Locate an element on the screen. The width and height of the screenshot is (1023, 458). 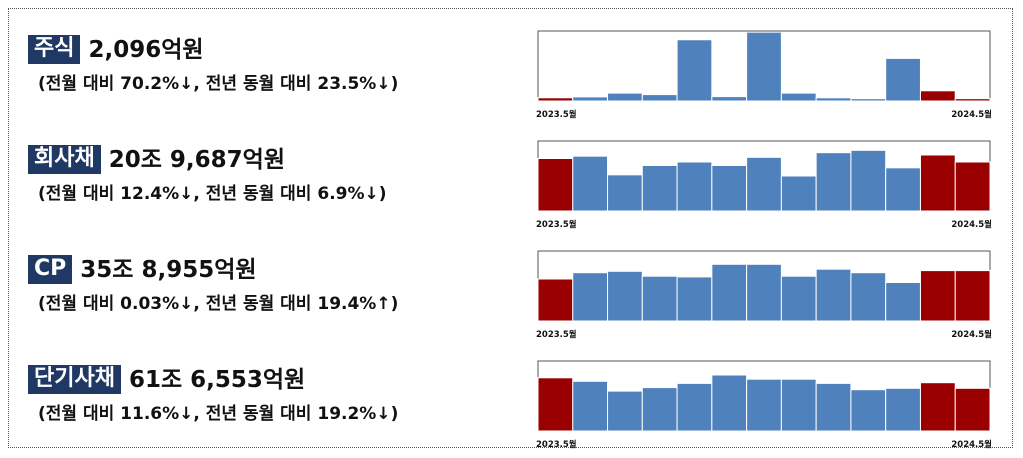
category-label: 회사채 is located at coordinates (64, 159).